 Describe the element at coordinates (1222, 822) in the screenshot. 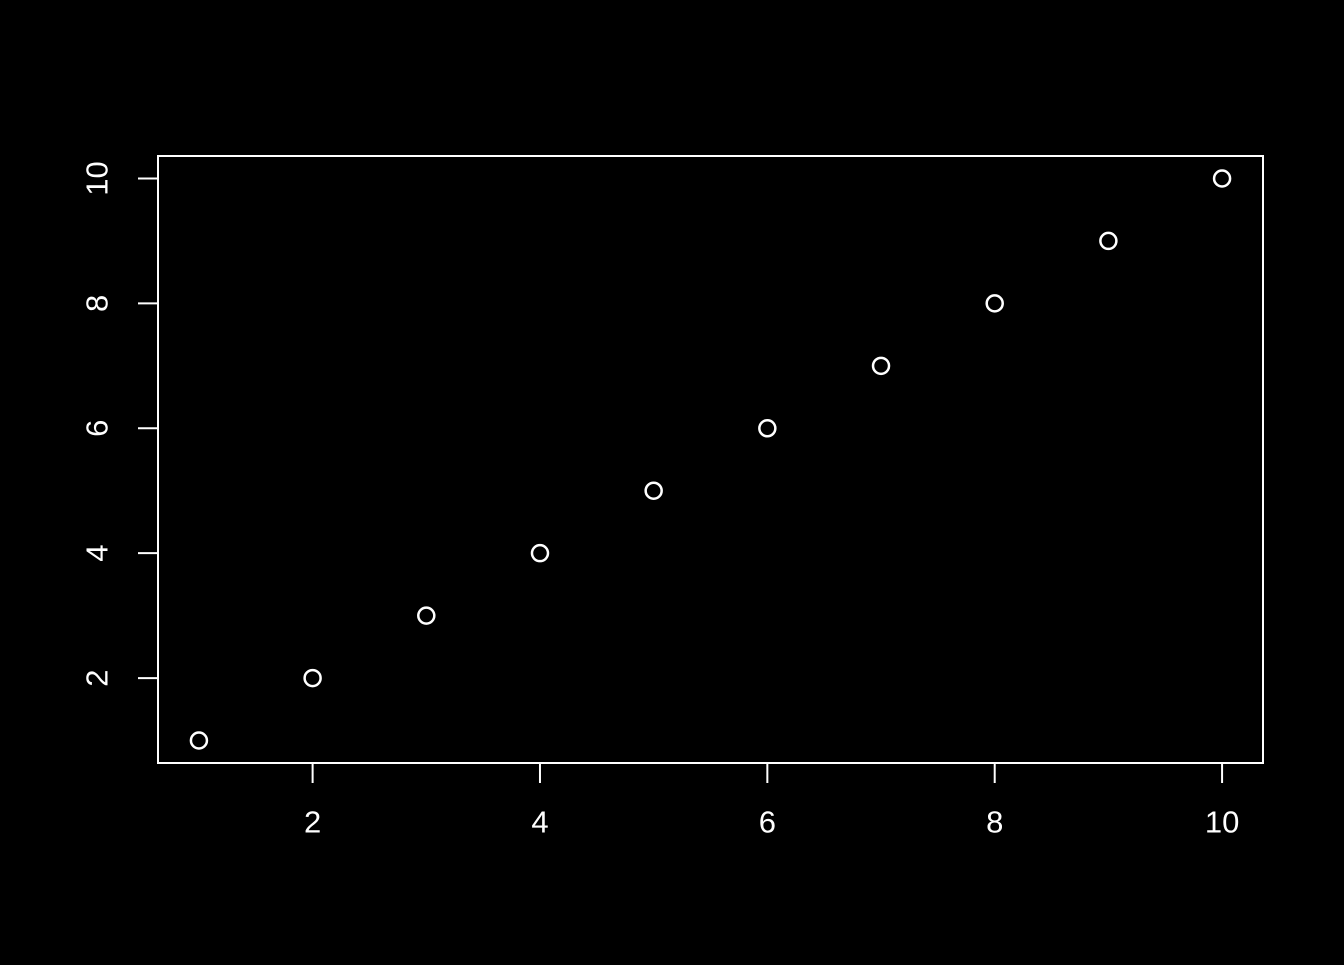

I see `x-tick-label: 10` at that location.